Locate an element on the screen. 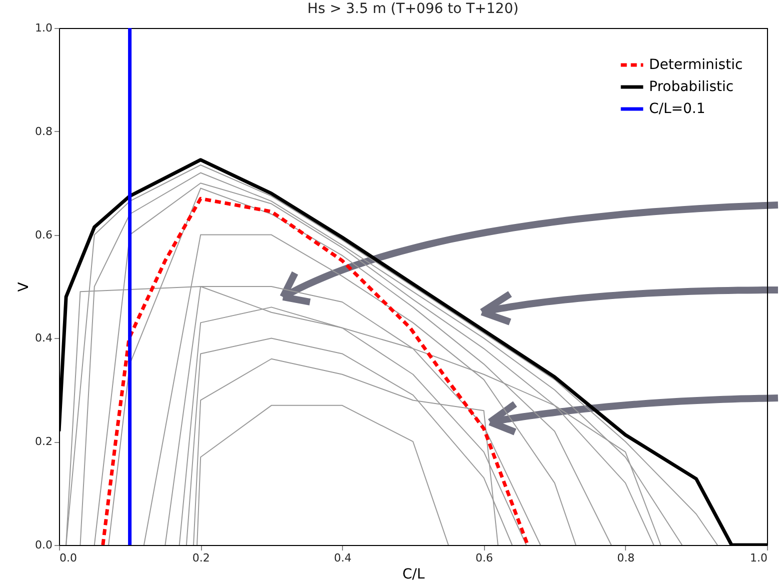  x-tick-label: 0.8 is located at coordinates (626, 558).